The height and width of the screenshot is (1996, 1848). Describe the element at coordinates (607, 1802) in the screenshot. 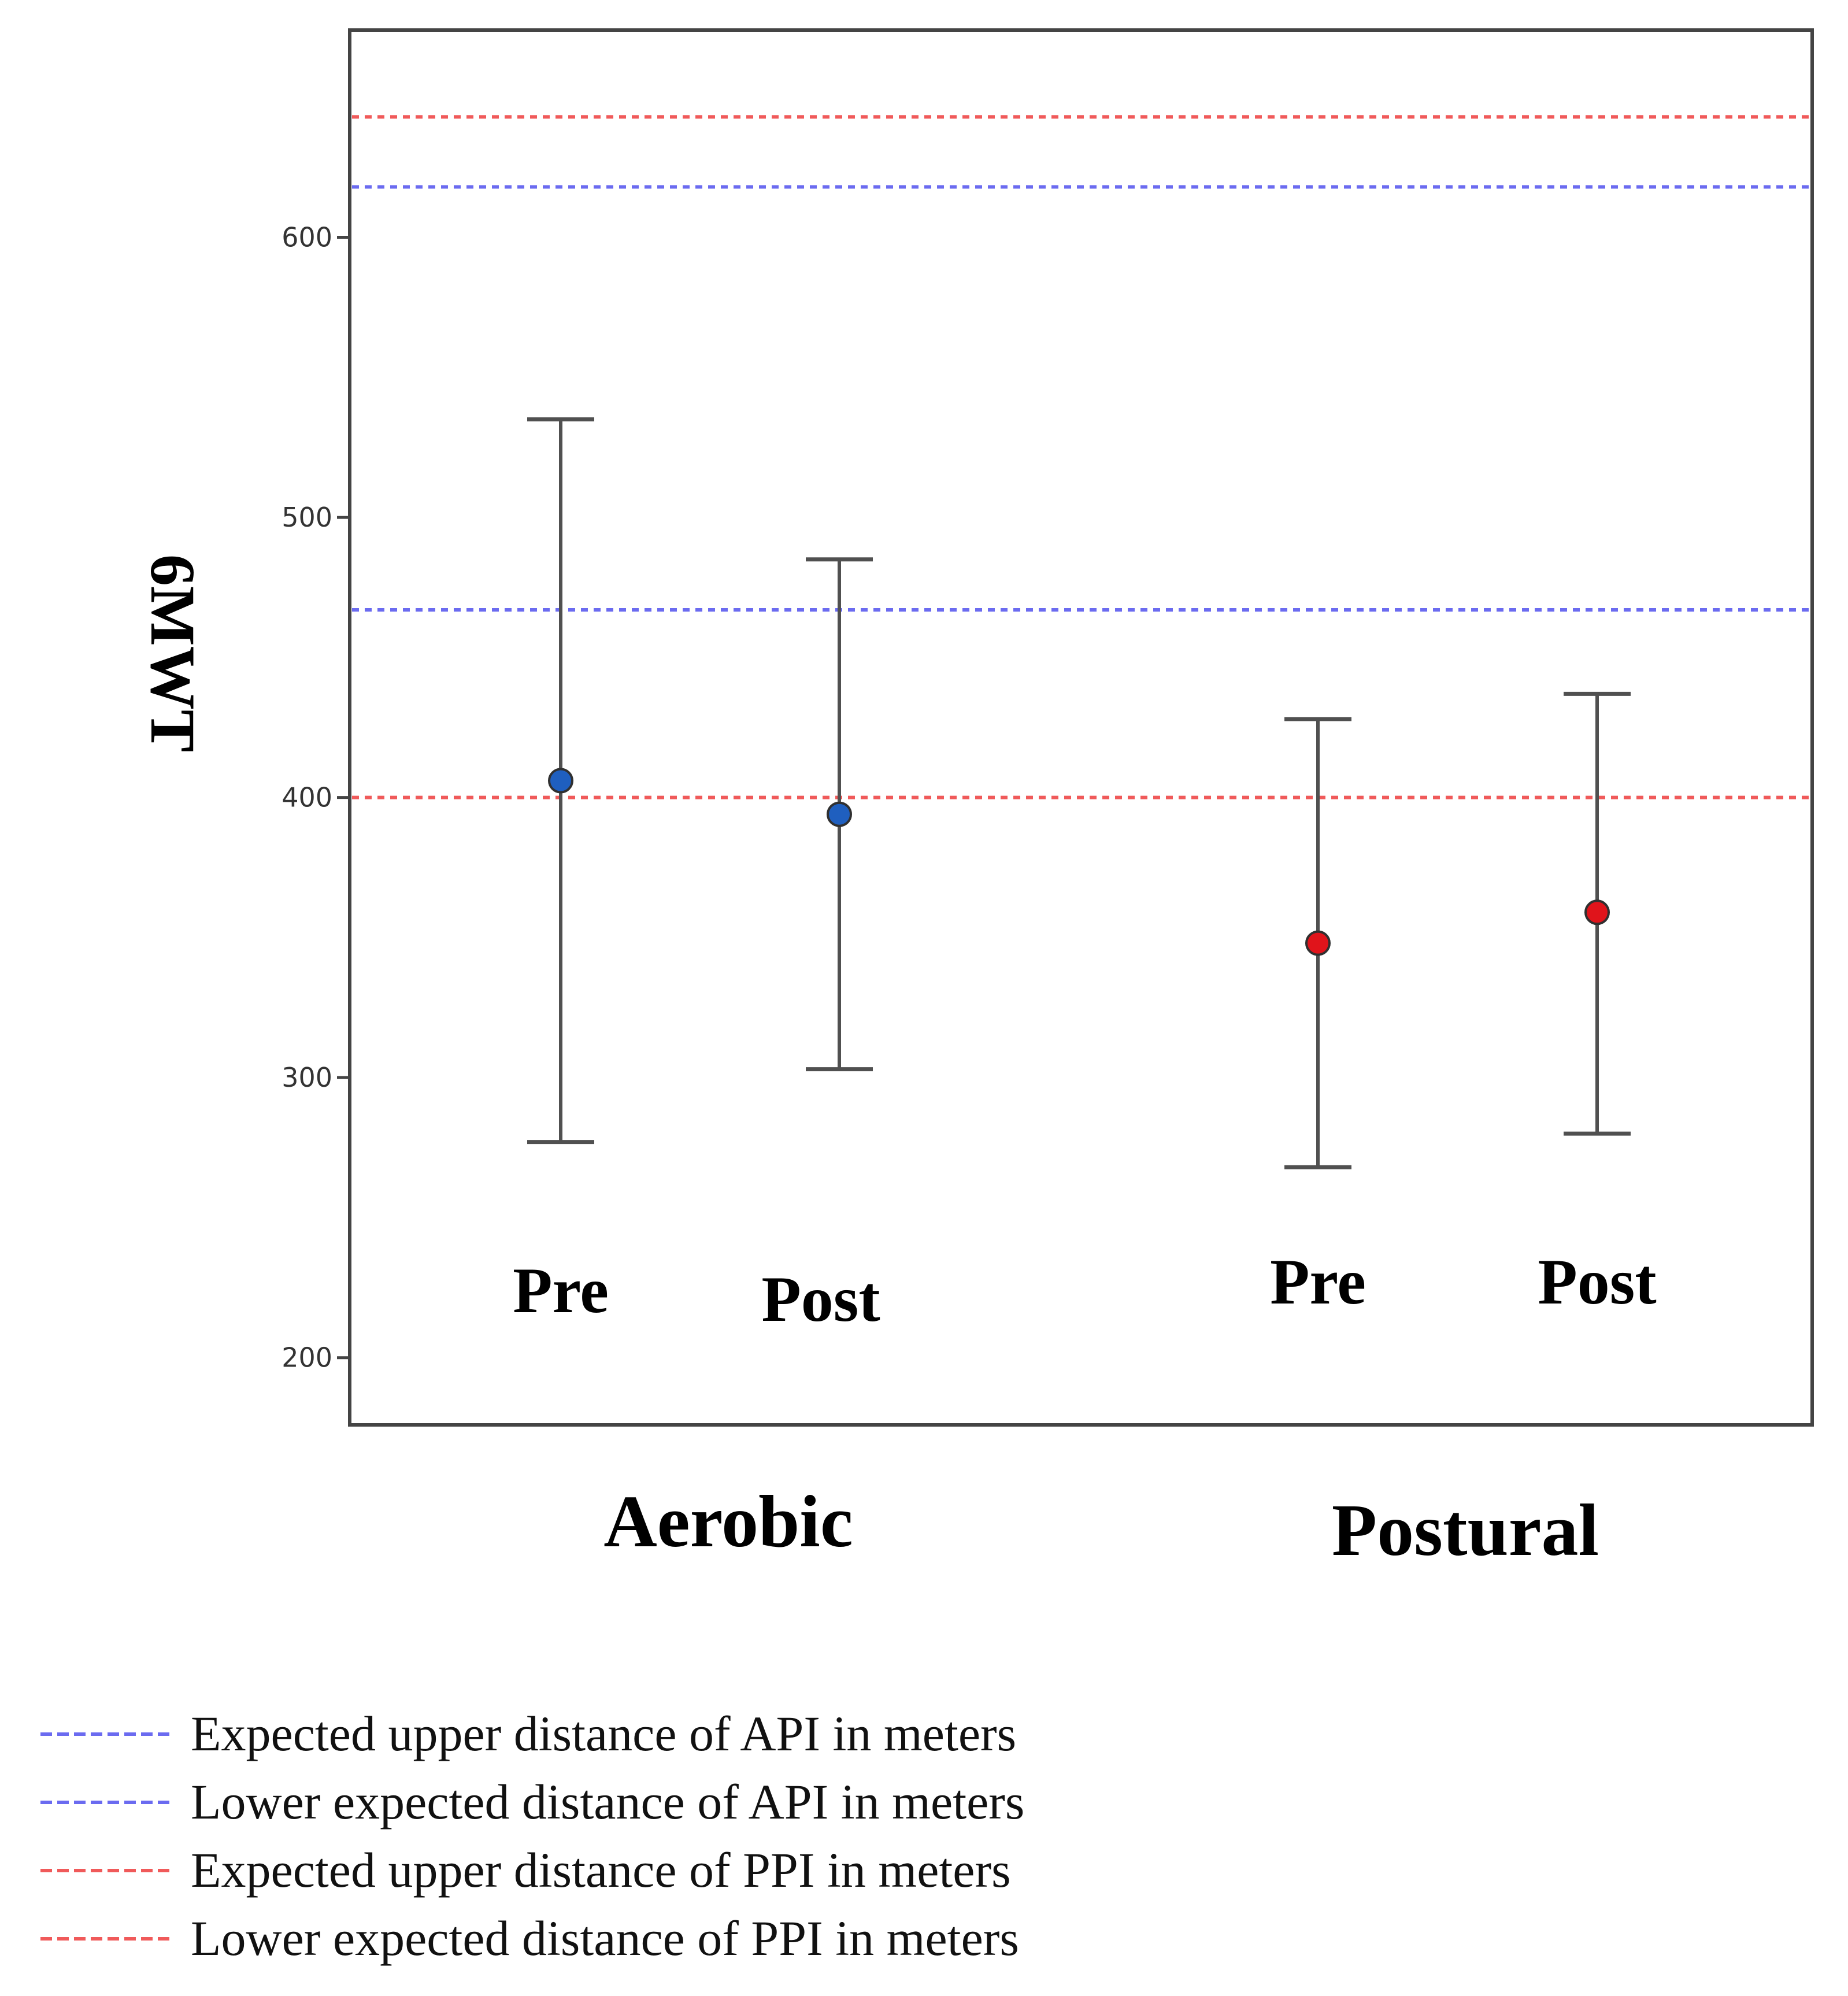

I see `legend-label: Lower expected distance of API in meters` at that location.